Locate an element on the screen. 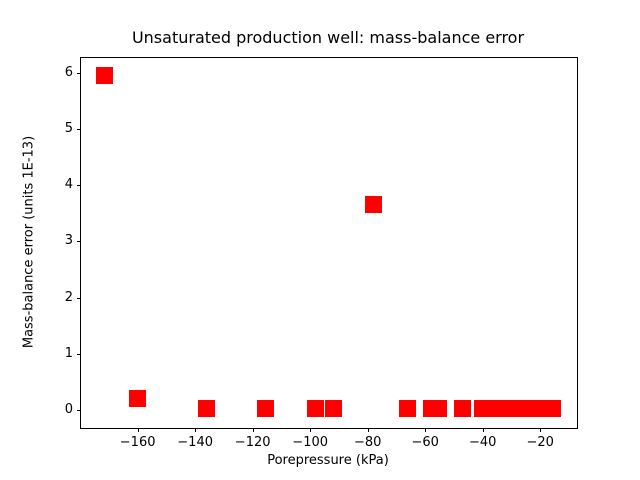  x-axis-label: Porepressure (kPa) is located at coordinates (328, 460).